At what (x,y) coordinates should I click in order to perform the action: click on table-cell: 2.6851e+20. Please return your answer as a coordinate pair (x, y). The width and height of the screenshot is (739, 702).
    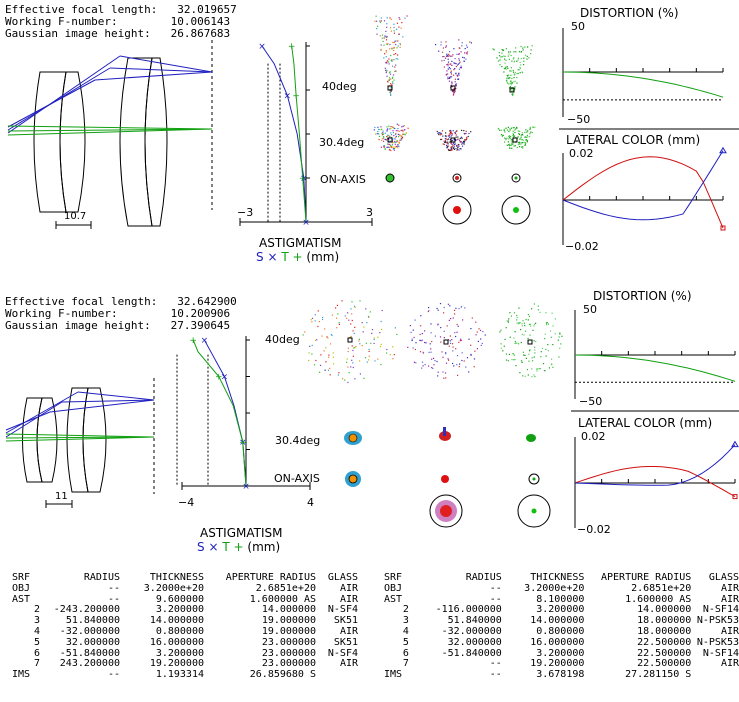
    Looking at the image, I should click on (285, 588).